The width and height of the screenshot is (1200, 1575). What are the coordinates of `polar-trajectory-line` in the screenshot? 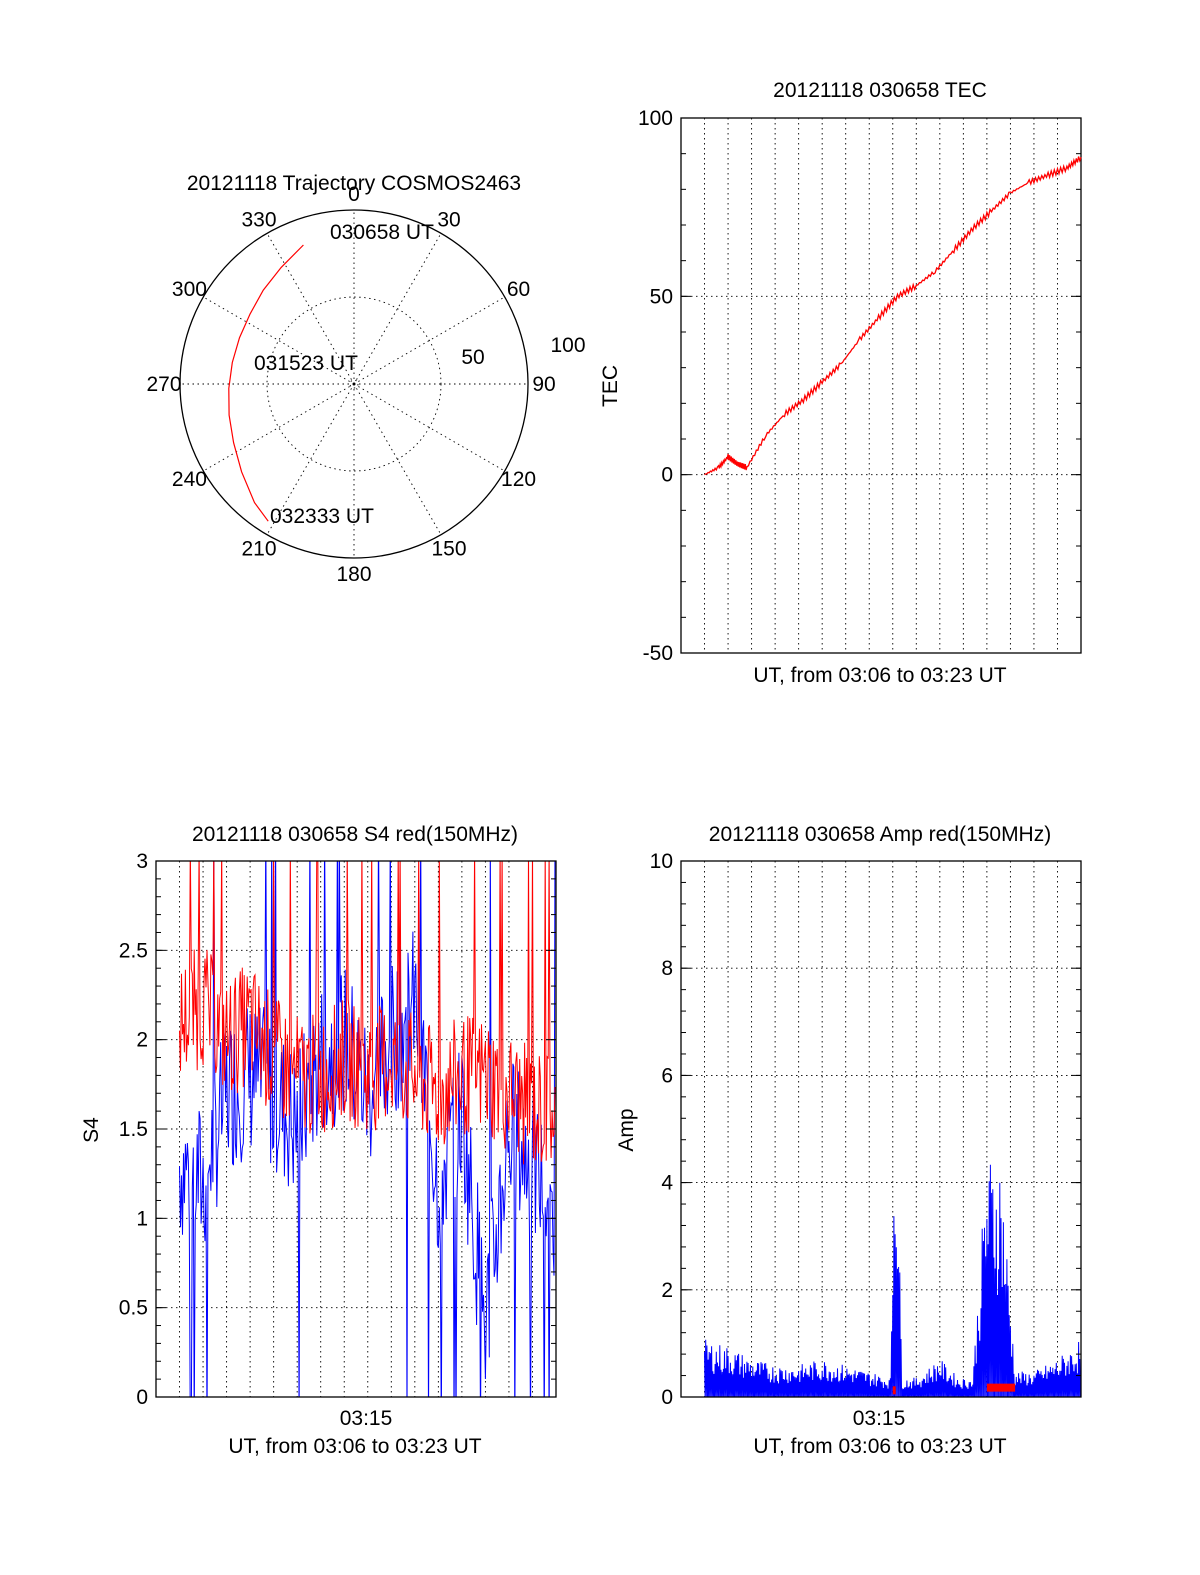 It's located at (266, 383).